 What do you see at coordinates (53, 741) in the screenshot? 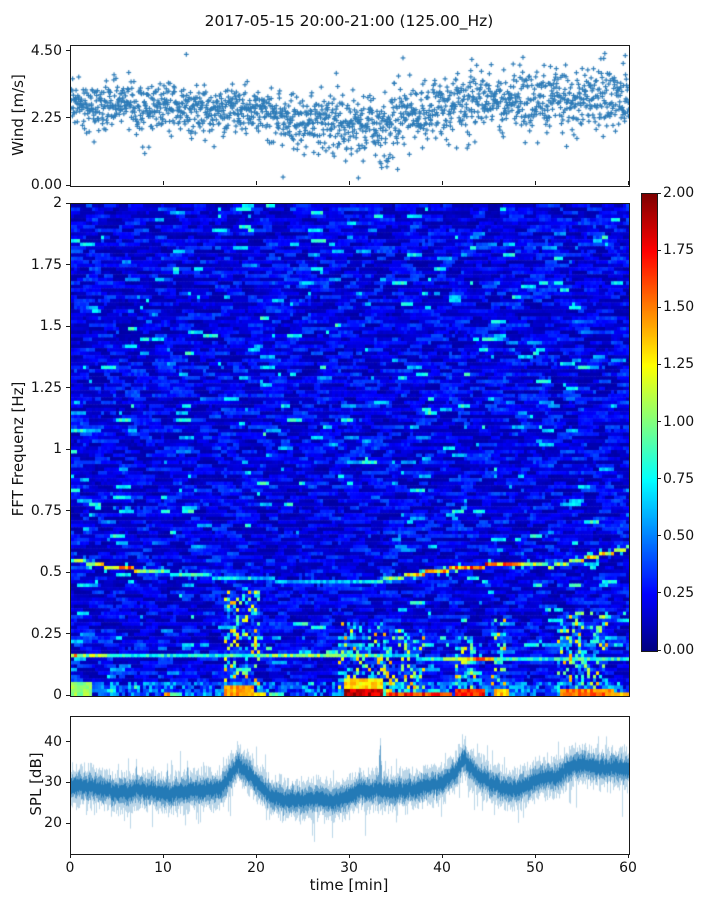
I see `spl-ytick-label: 40` at bounding box center [53, 741].